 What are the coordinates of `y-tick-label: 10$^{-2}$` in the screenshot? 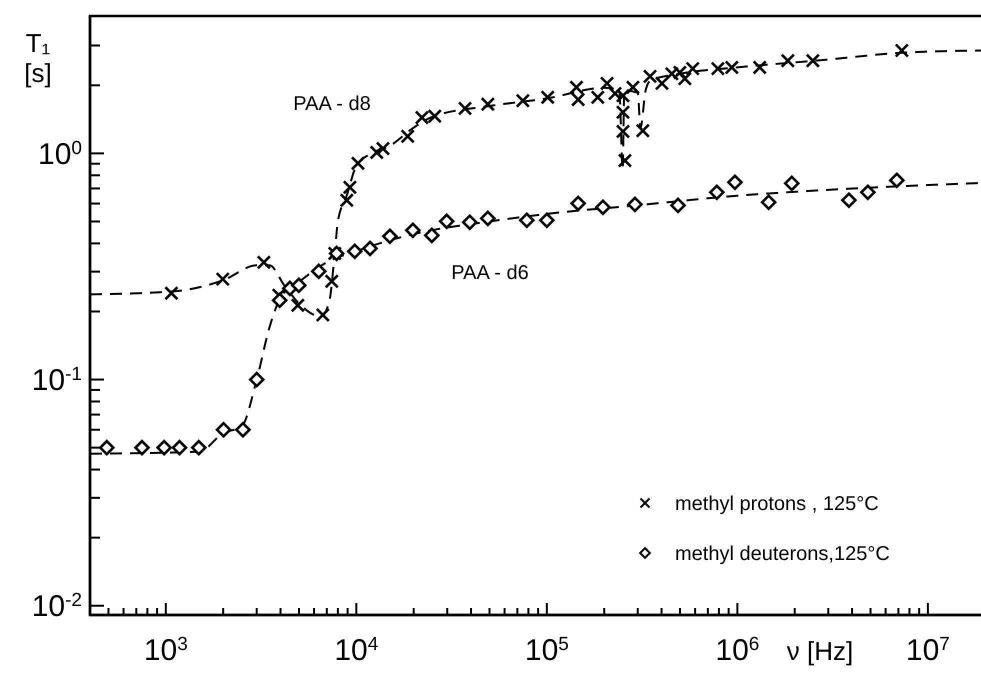 It's located at (57, 607).